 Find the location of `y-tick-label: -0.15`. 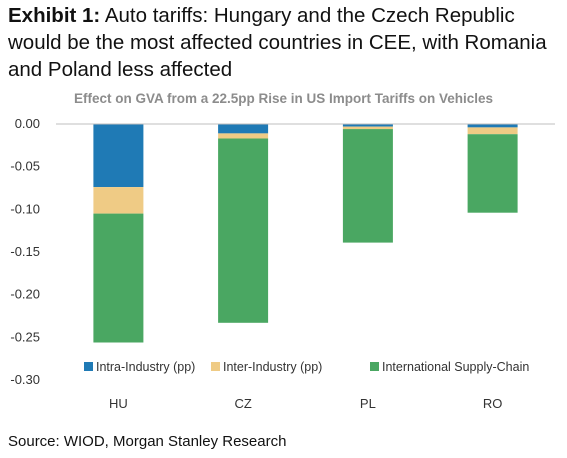

y-tick-label: -0.15 is located at coordinates (25, 251).